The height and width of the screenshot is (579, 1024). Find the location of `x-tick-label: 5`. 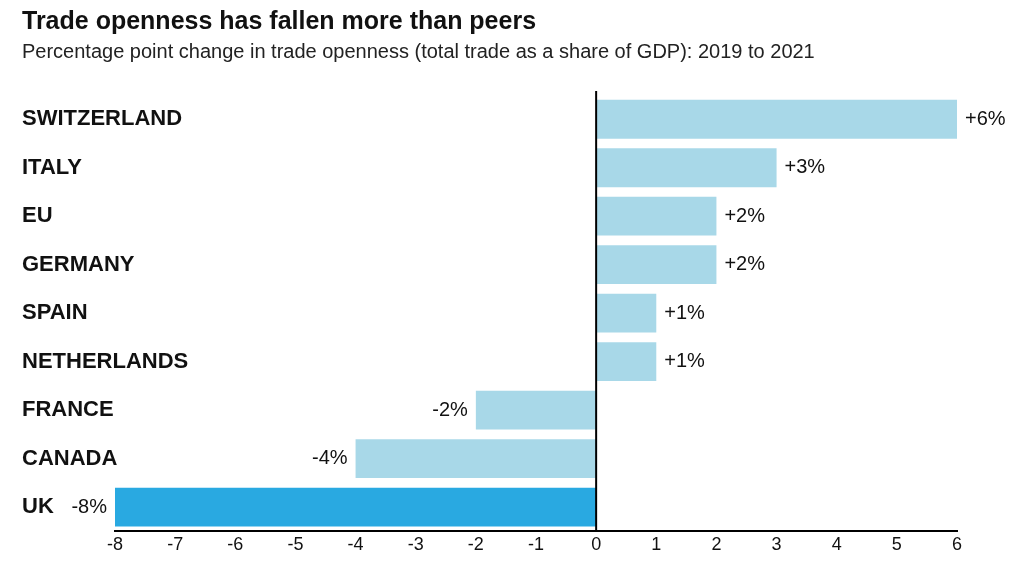

x-tick-label: 5 is located at coordinates (896, 544).